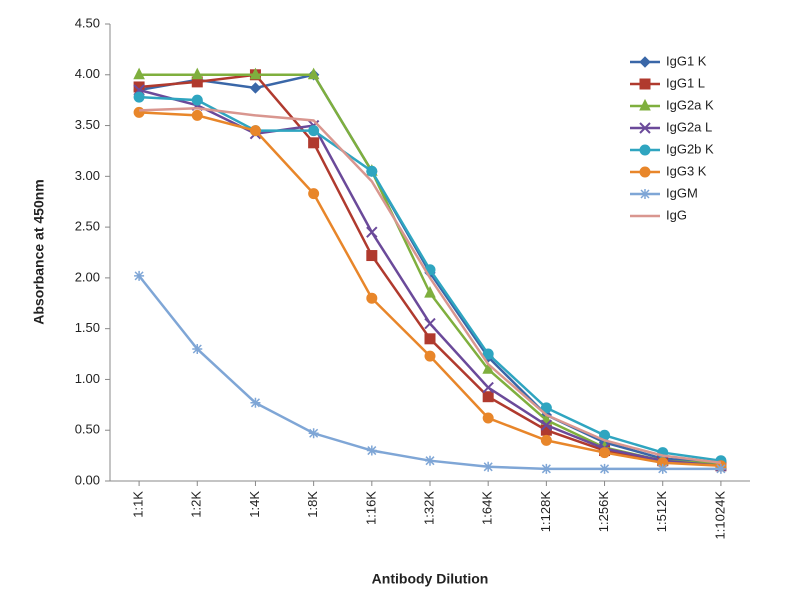 This screenshot has height=600, width=800. What do you see at coordinates (87, 378) in the screenshot?
I see `y-tick-label: 1.00` at bounding box center [87, 378].